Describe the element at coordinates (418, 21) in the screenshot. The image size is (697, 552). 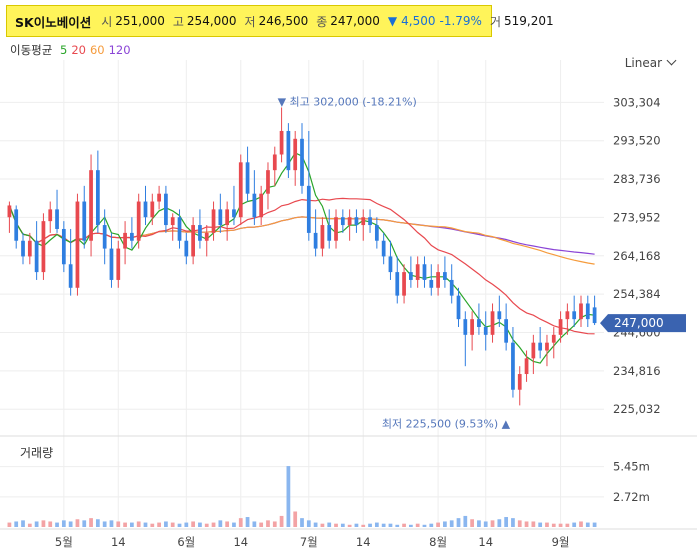
I see `change-value: 4,500` at that location.